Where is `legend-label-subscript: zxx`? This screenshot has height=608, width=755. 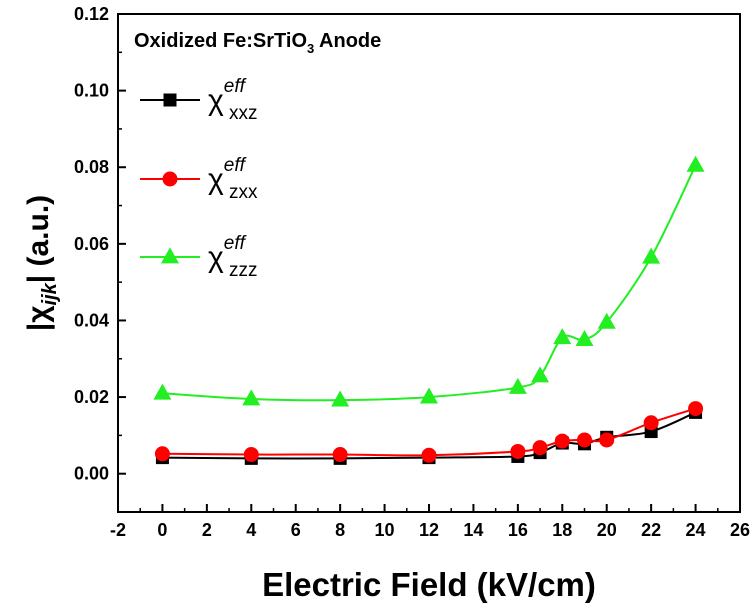
legend-label-subscript: zxx is located at coordinates (243, 192).